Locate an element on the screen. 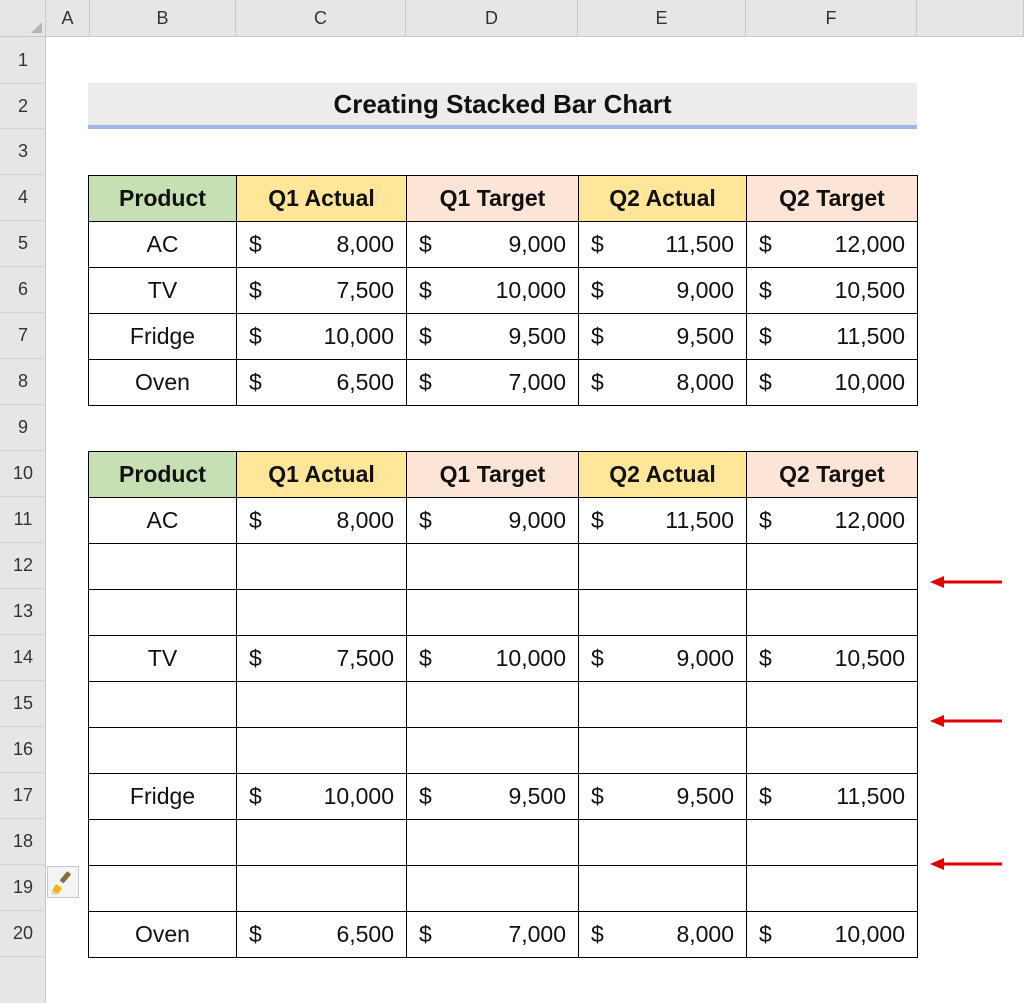 The image size is (1024, 1003). row-header-5: 5 is located at coordinates (23, 244).